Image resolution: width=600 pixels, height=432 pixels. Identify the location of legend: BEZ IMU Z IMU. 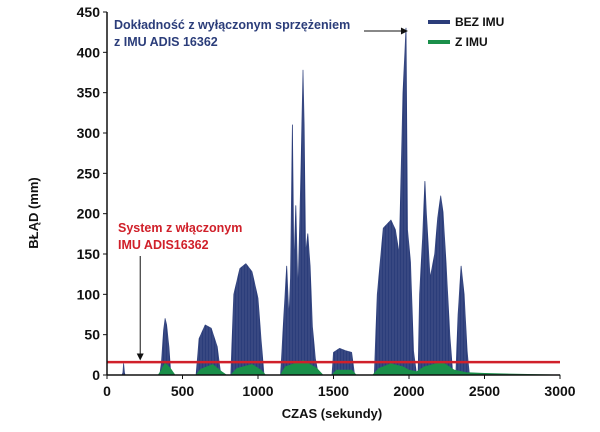
(466, 32).